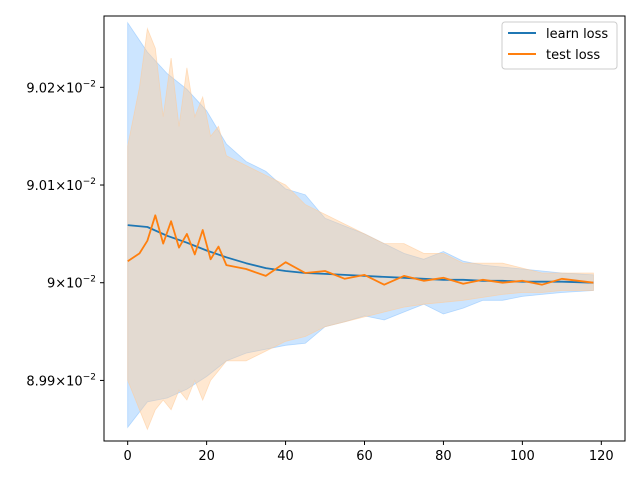  What do you see at coordinates (206, 456) in the screenshot?
I see `x-tick-label: 20` at bounding box center [206, 456].